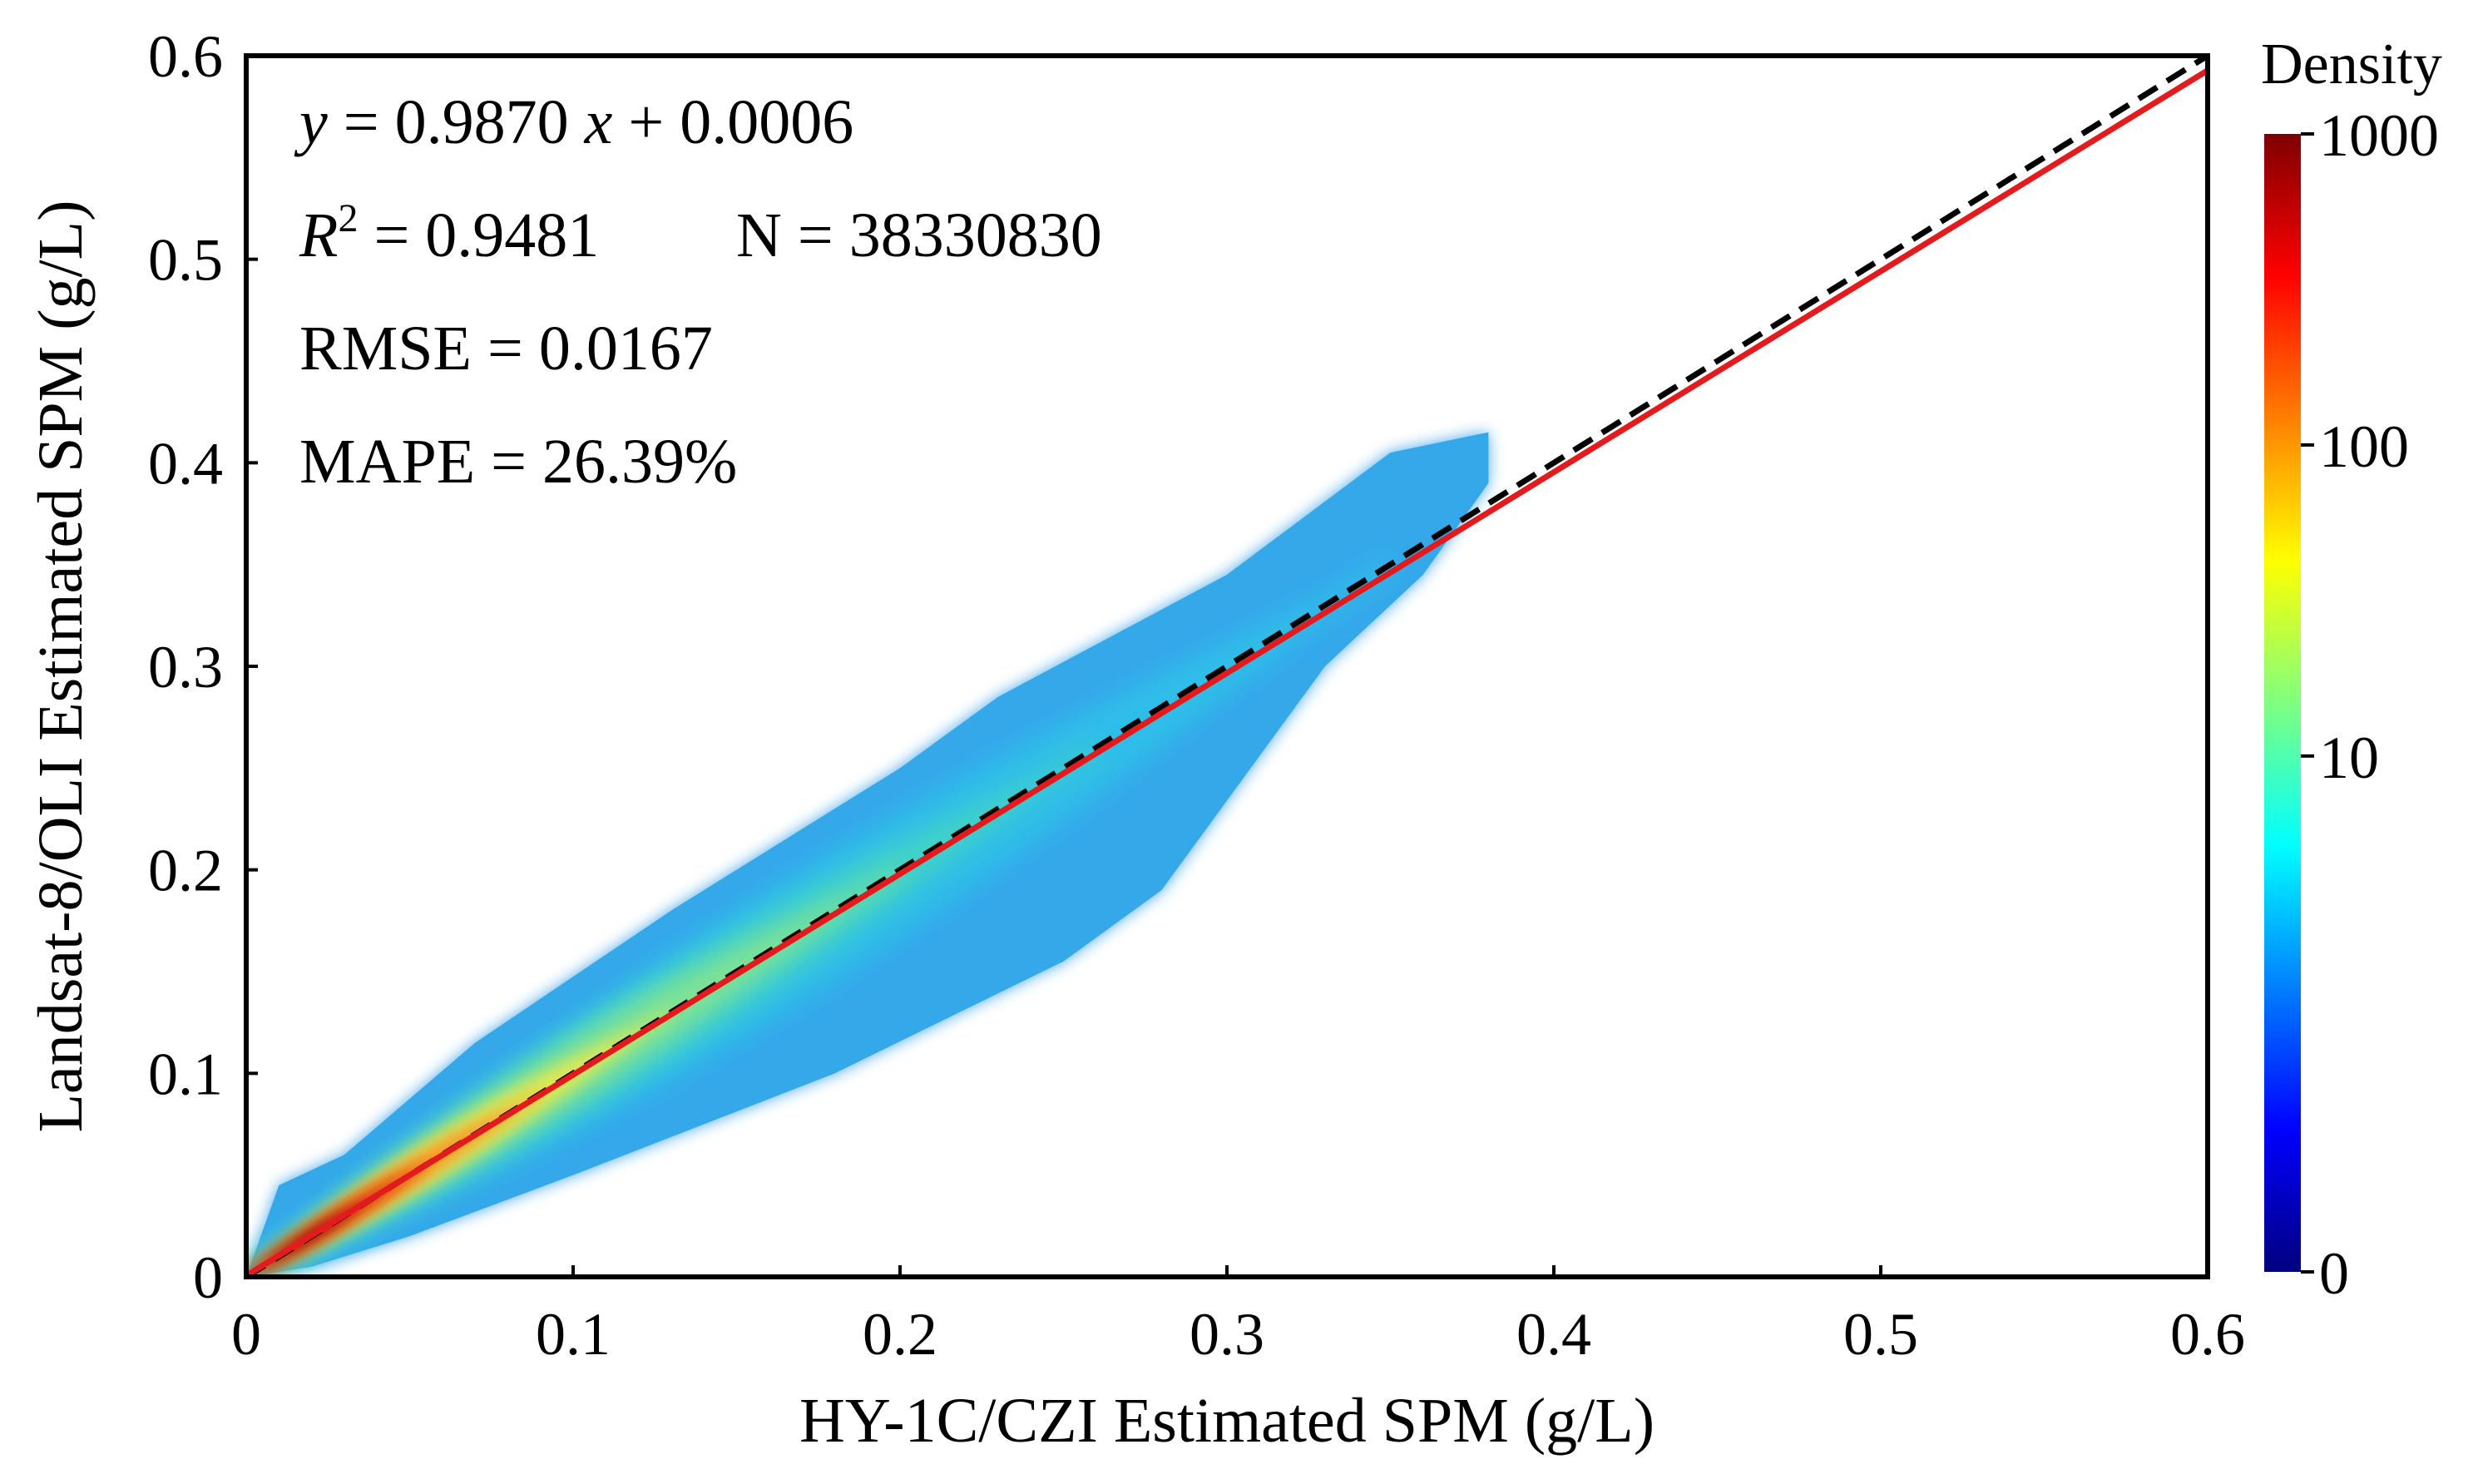 The width and height of the screenshot is (2478, 1484). Describe the element at coordinates (208, 1277) in the screenshot. I see `y-tick-label: 0` at that location.